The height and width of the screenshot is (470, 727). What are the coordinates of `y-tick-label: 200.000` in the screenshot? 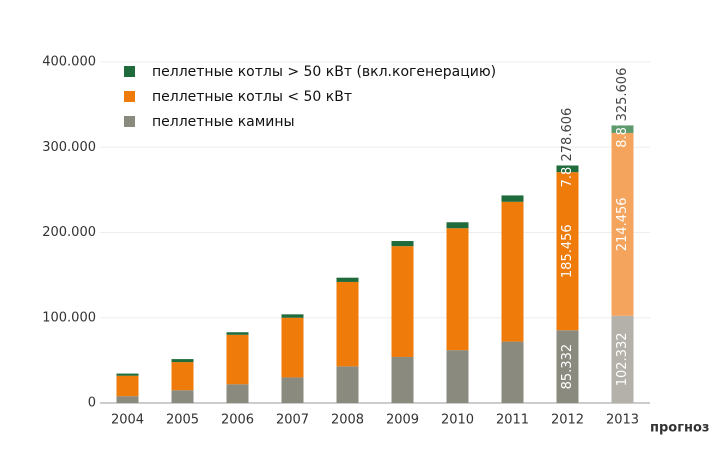 It's located at (69, 232).